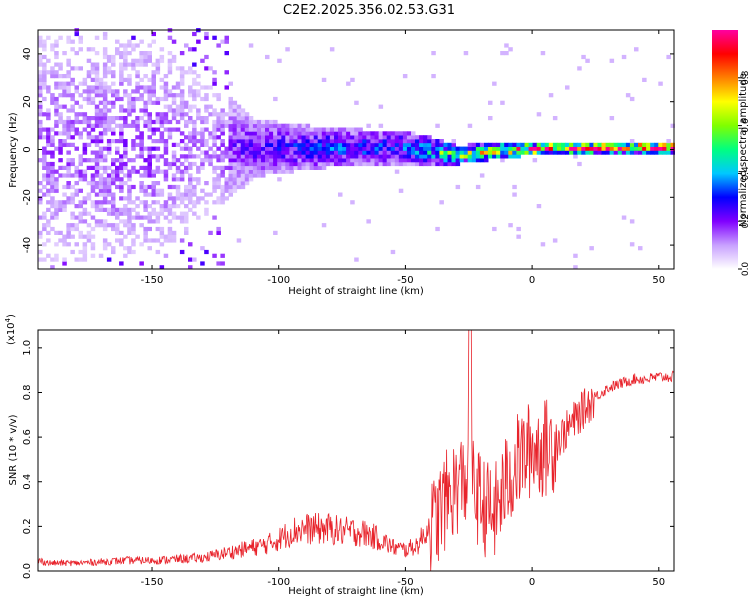 This screenshot has height=600, width=750. What do you see at coordinates (11, 333) in the screenshot?
I see `snr-multiplier-base: (x10` at bounding box center [11, 333].